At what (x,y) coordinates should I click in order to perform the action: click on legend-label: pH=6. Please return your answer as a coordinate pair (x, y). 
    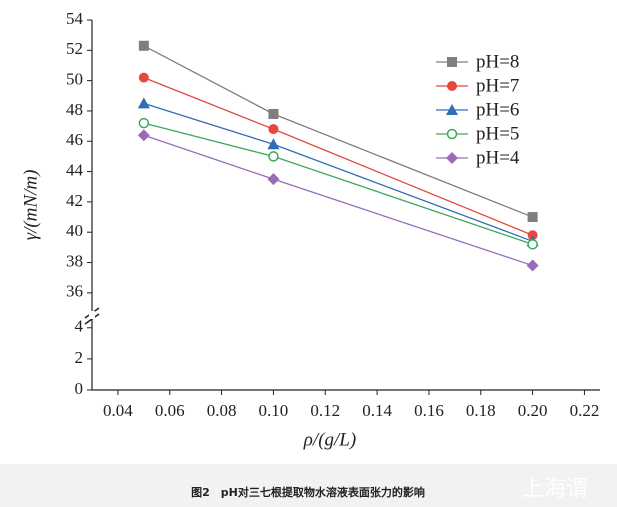
    Looking at the image, I should click on (497, 109).